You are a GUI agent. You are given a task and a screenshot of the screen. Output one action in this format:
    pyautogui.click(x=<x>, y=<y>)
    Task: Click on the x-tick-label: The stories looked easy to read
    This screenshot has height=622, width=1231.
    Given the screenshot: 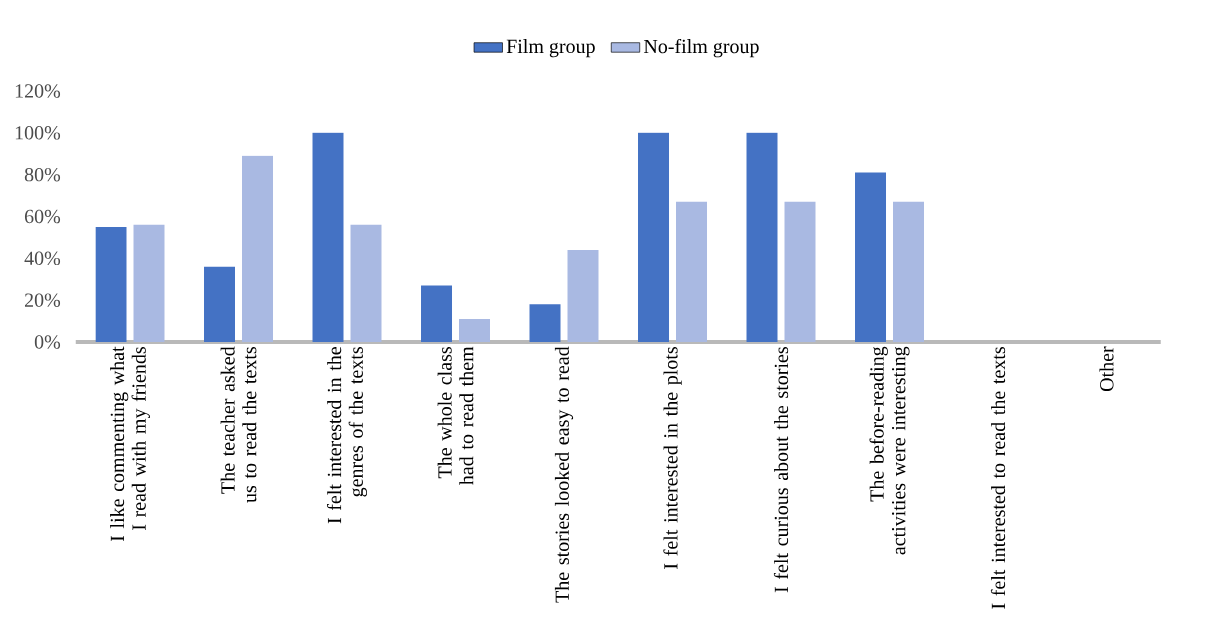 What is the action you would take?
    pyautogui.click(x=564, y=474)
    